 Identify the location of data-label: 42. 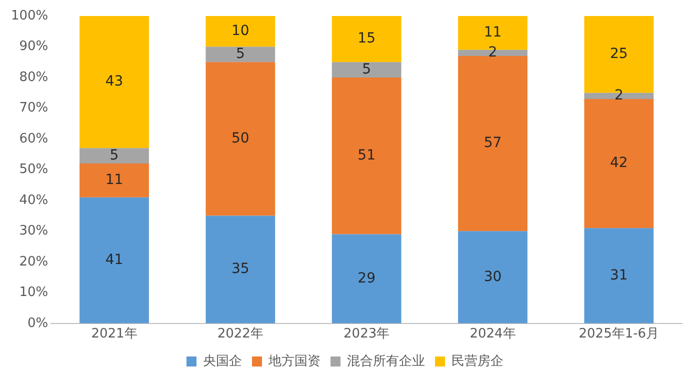
(619, 163).